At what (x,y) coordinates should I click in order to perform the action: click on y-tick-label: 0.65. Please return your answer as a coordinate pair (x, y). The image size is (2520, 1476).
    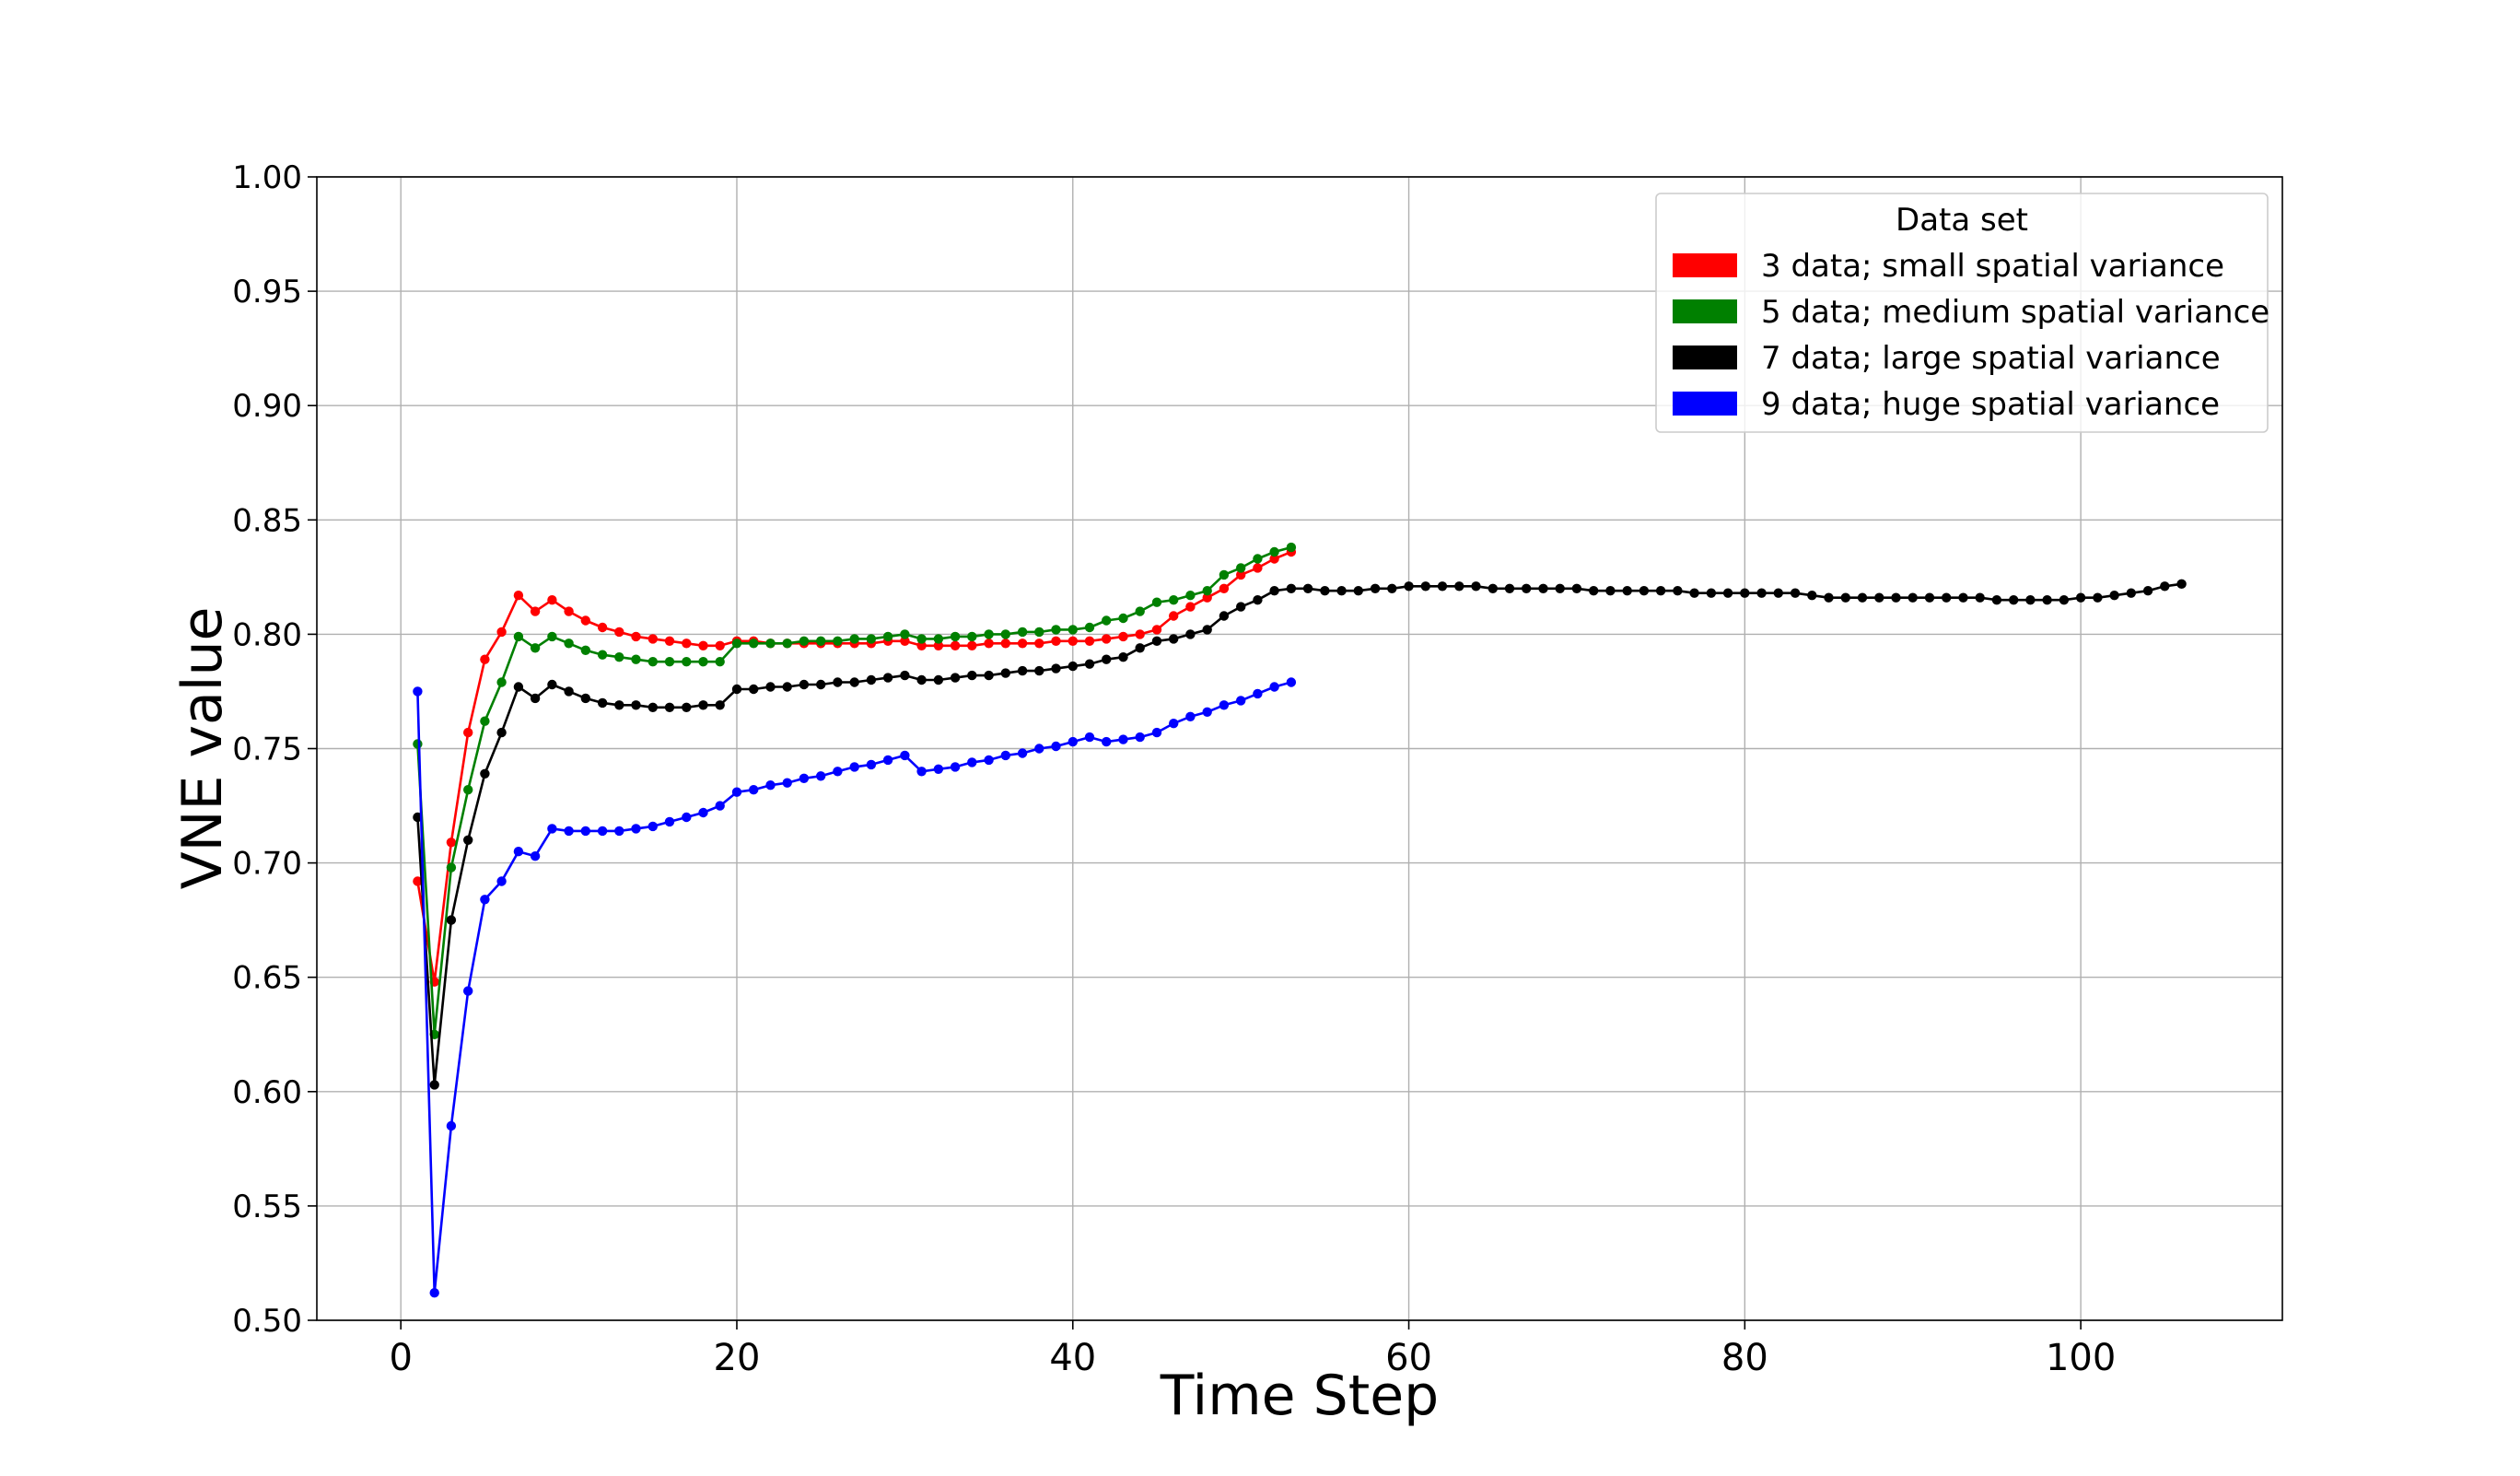
    Looking at the image, I should click on (267, 978).